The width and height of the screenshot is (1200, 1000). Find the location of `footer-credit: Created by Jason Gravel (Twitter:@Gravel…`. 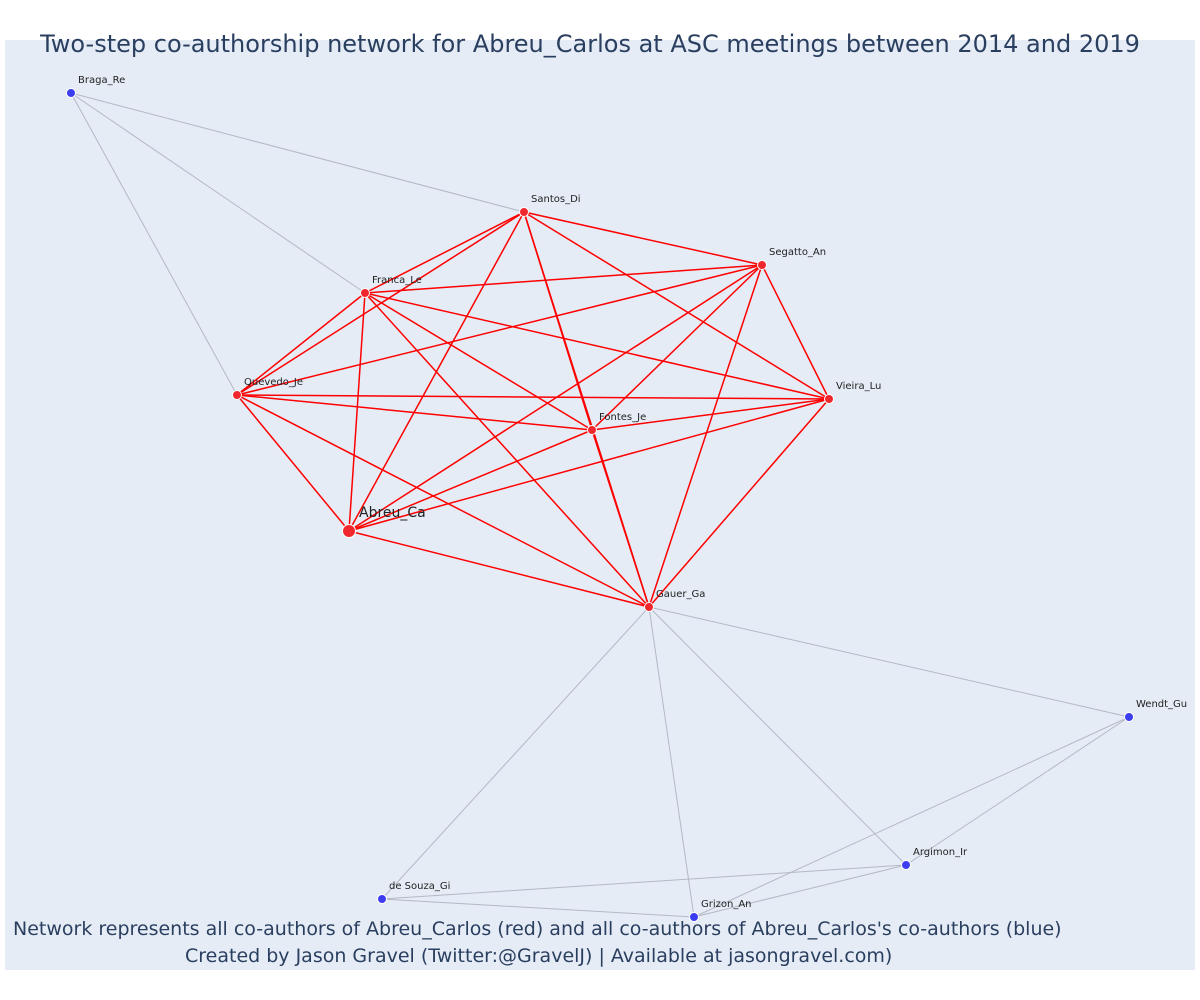

footer-credit: Created by Jason Gravel (Twitter:@Gravel… is located at coordinates (539, 956).